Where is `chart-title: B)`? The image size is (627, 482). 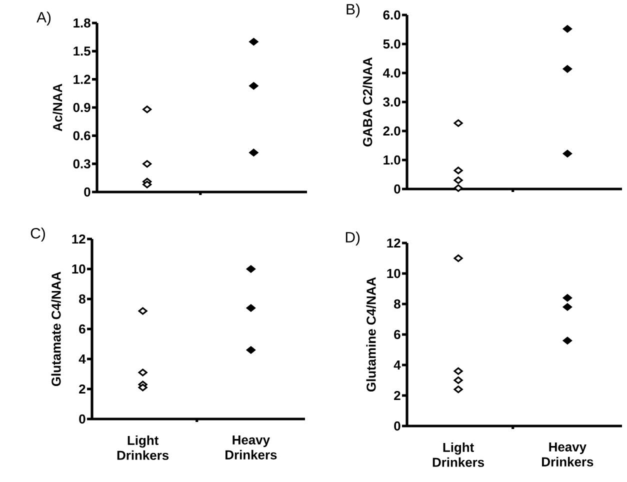
chart-title: B) is located at coordinates (353, 11).